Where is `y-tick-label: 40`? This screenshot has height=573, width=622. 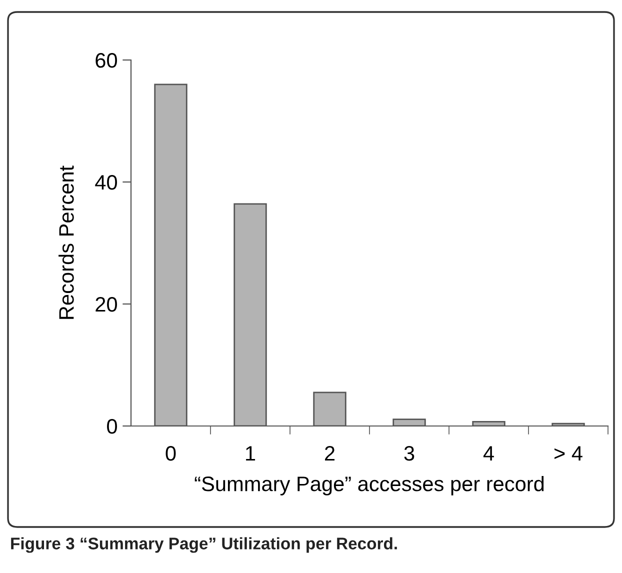
y-tick-label: 40 is located at coordinates (106, 182).